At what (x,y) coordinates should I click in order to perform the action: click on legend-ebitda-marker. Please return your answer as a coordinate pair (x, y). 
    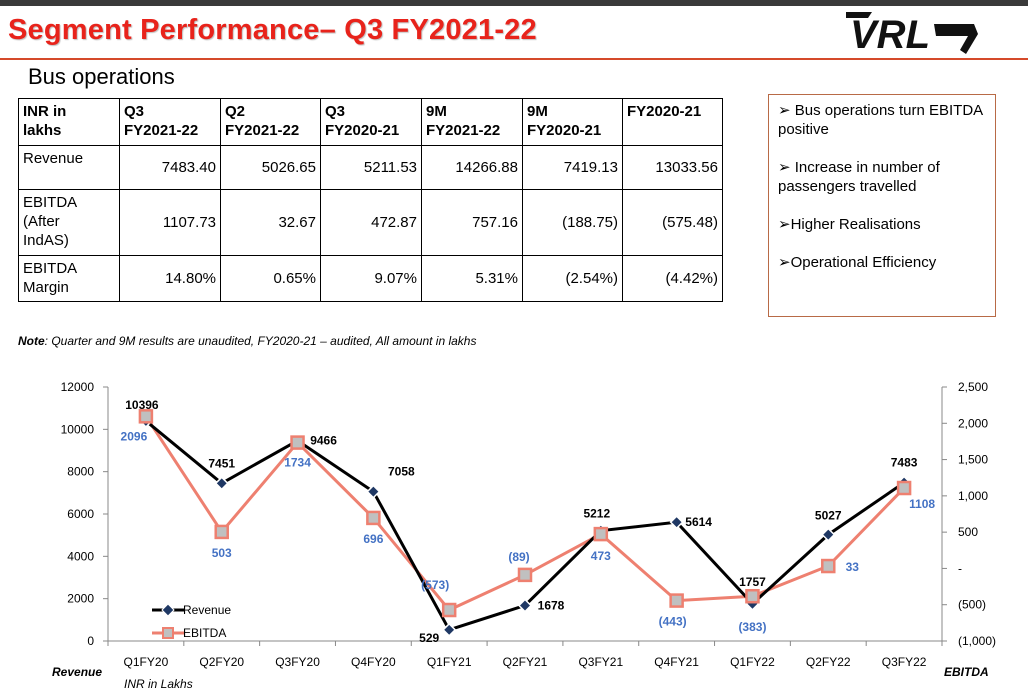
    Looking at the image, I should click on (168, 633).